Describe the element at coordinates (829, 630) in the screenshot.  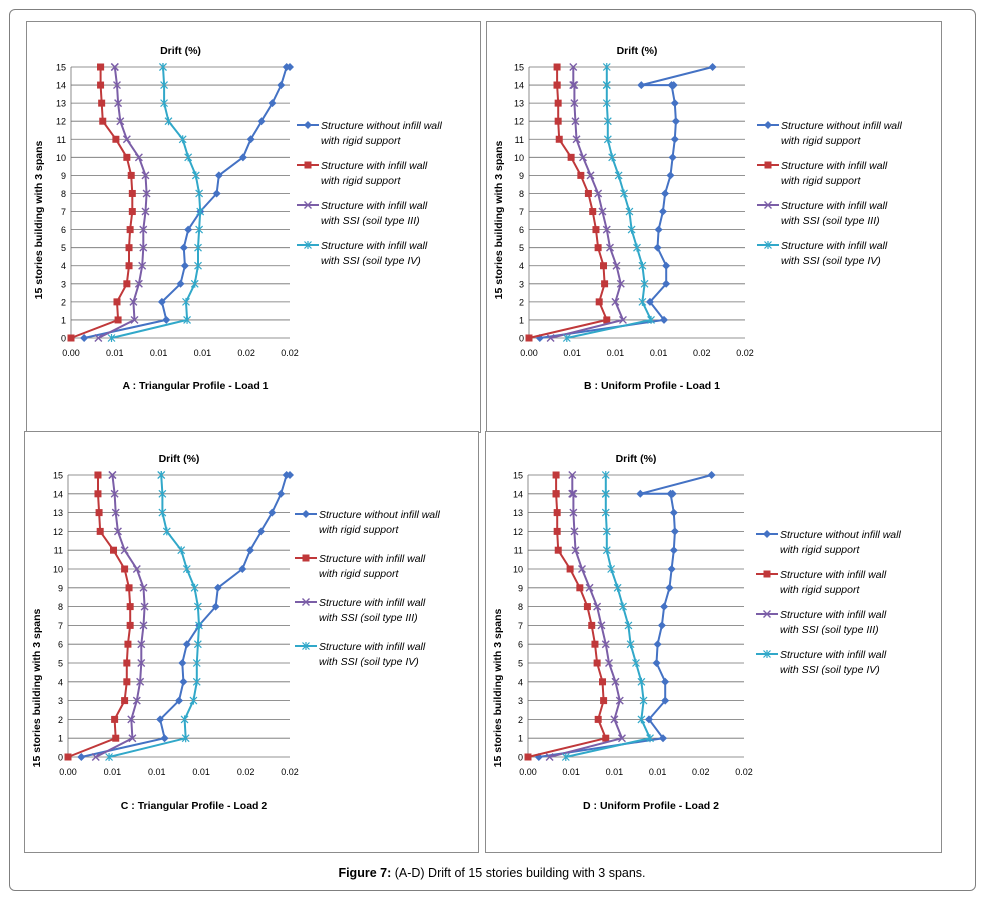
I see `legend-label: with SSI (soil type III)` at that location.